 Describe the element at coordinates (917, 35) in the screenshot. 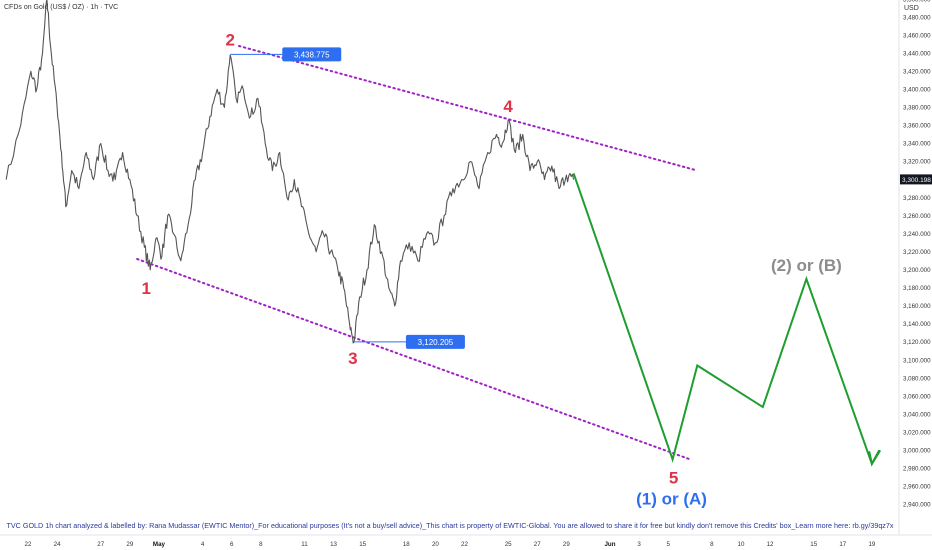

I see `y-tick-label: 3,460.000` at that location.